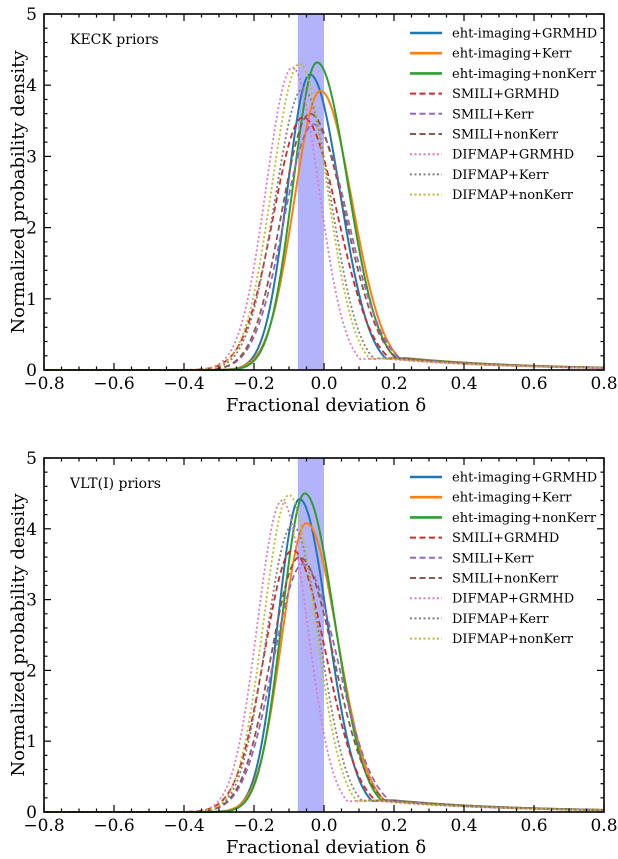  Describe the element at coordinates (114, 40) in the screenshot. I see `panel-title: KECK priors` at that location.